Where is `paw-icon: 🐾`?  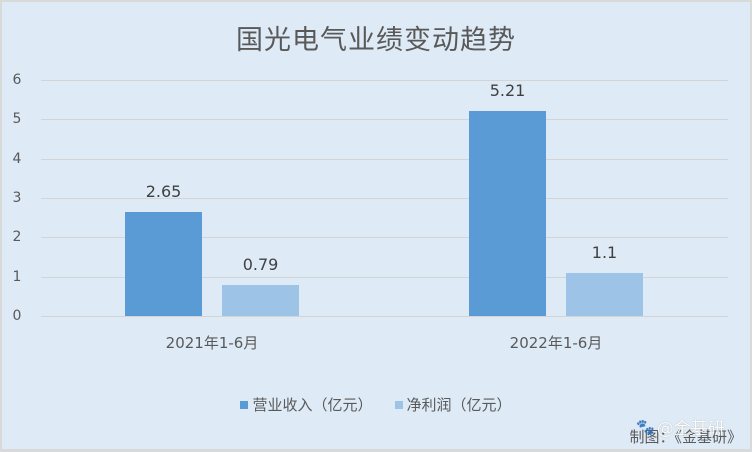
paw-icon: 🐾 is located at coordinates (645, 426).